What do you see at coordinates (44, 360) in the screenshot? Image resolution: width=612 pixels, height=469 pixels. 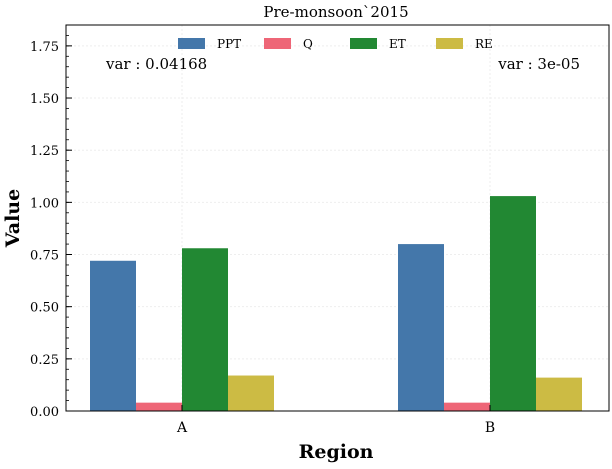 I see `y-tick-label-1: 0.25` at bounding box center [44, 360].